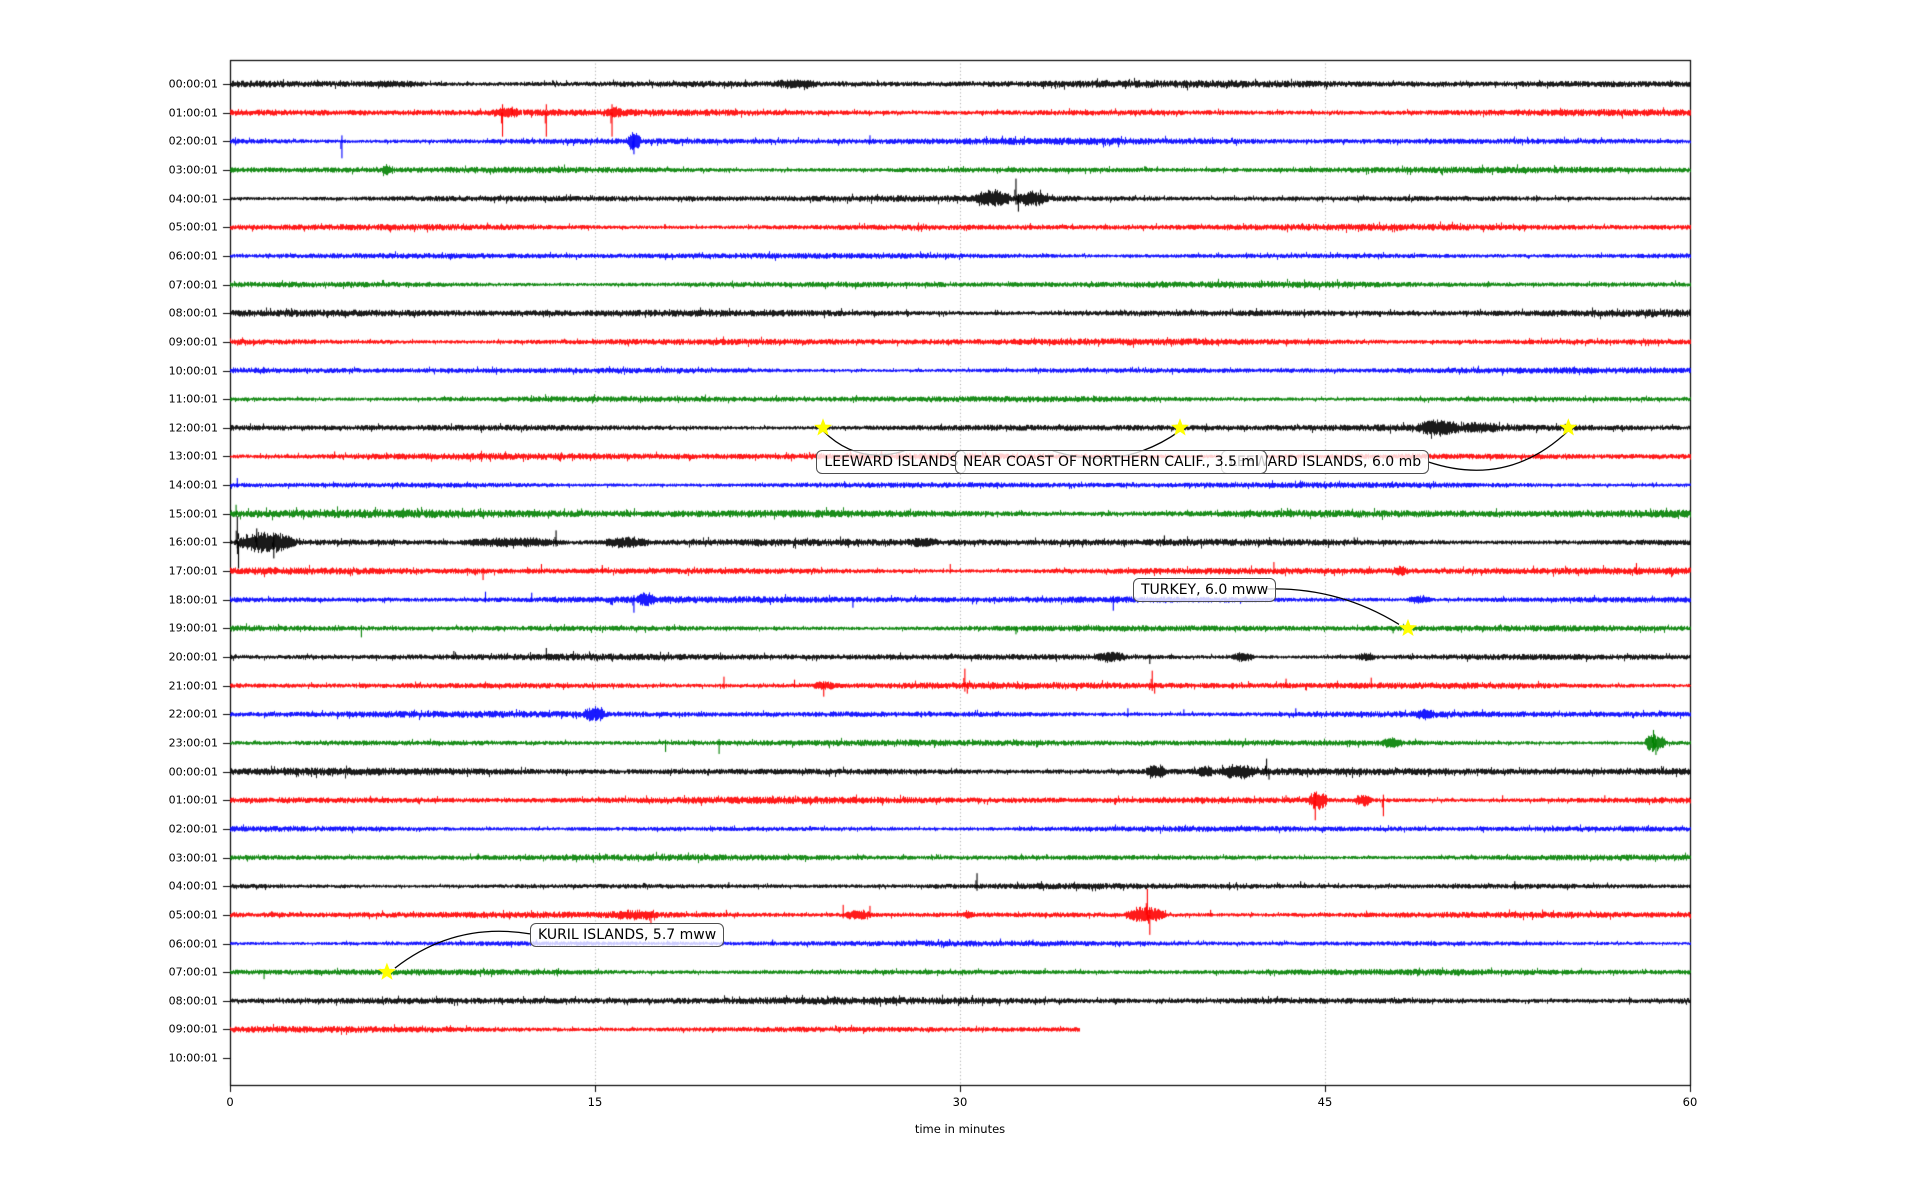 This screenshot has width=1920, height=1200. I want to click on row-time-label: 19:00:01, so click(193, 628).